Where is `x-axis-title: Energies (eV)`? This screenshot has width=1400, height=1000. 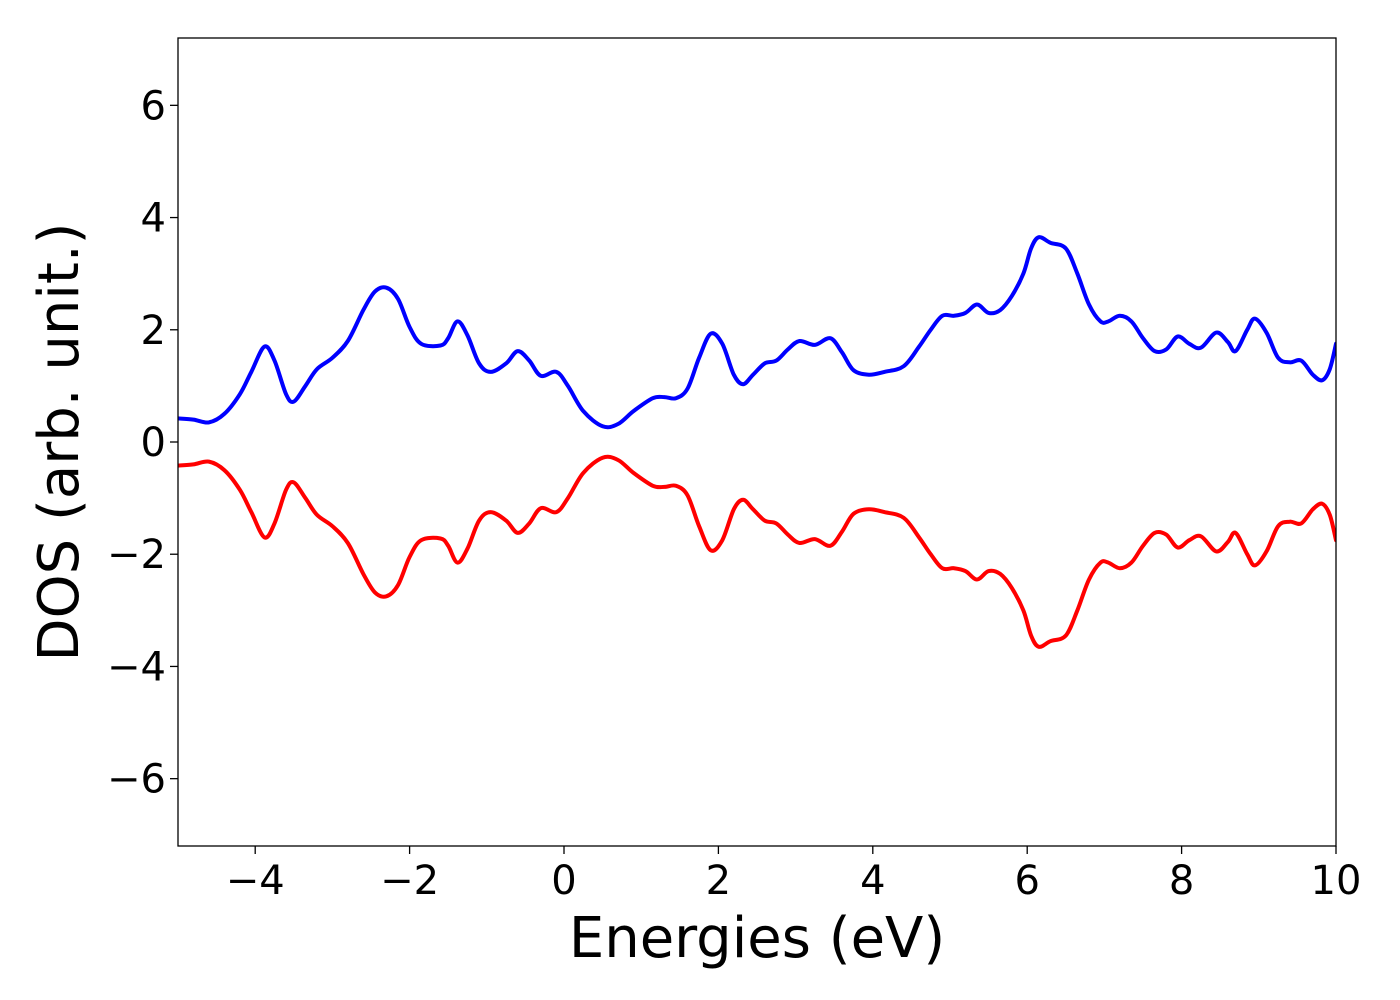
x-axis-title: Energies (eV) is located at coordinates (757, 938).